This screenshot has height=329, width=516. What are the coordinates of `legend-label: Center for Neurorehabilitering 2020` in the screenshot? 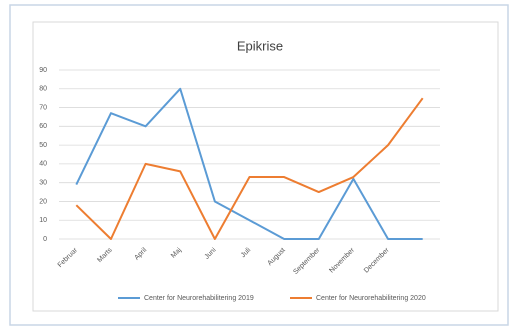 It's located at (371, 298).